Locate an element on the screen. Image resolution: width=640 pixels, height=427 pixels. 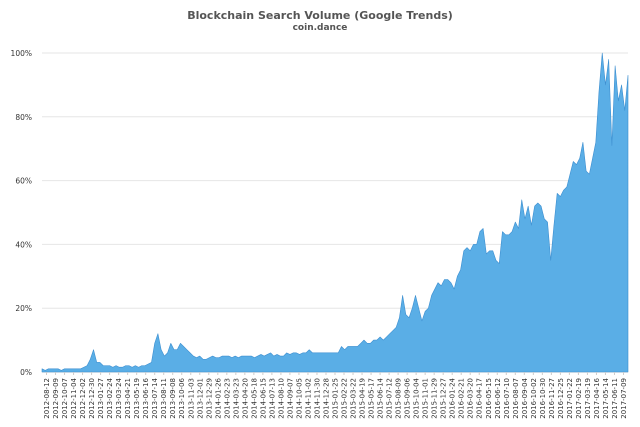
x-tick-label: 2016-10-30 is located at coordinates (543, 398).